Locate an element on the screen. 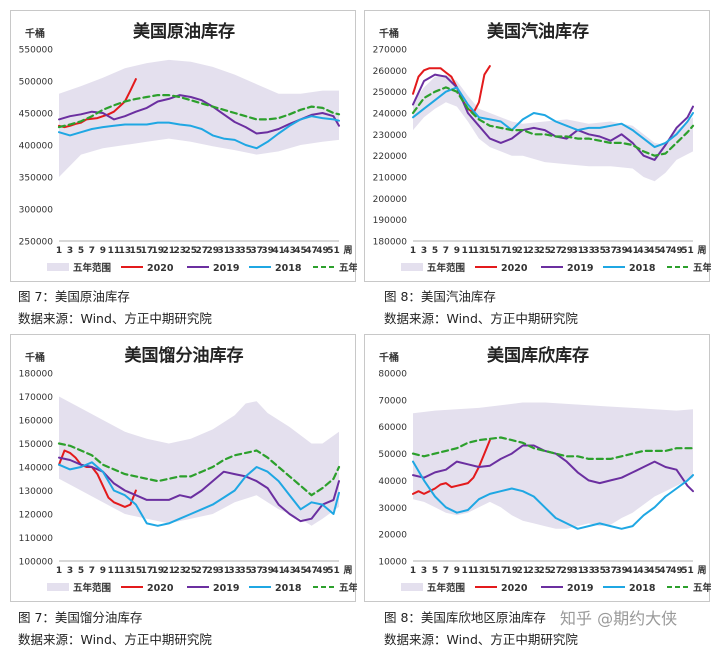 This screenshot has height=648, width=720. figure-caption-crude: 图 7：美国原油库存 is located at coordinates (74, 296).